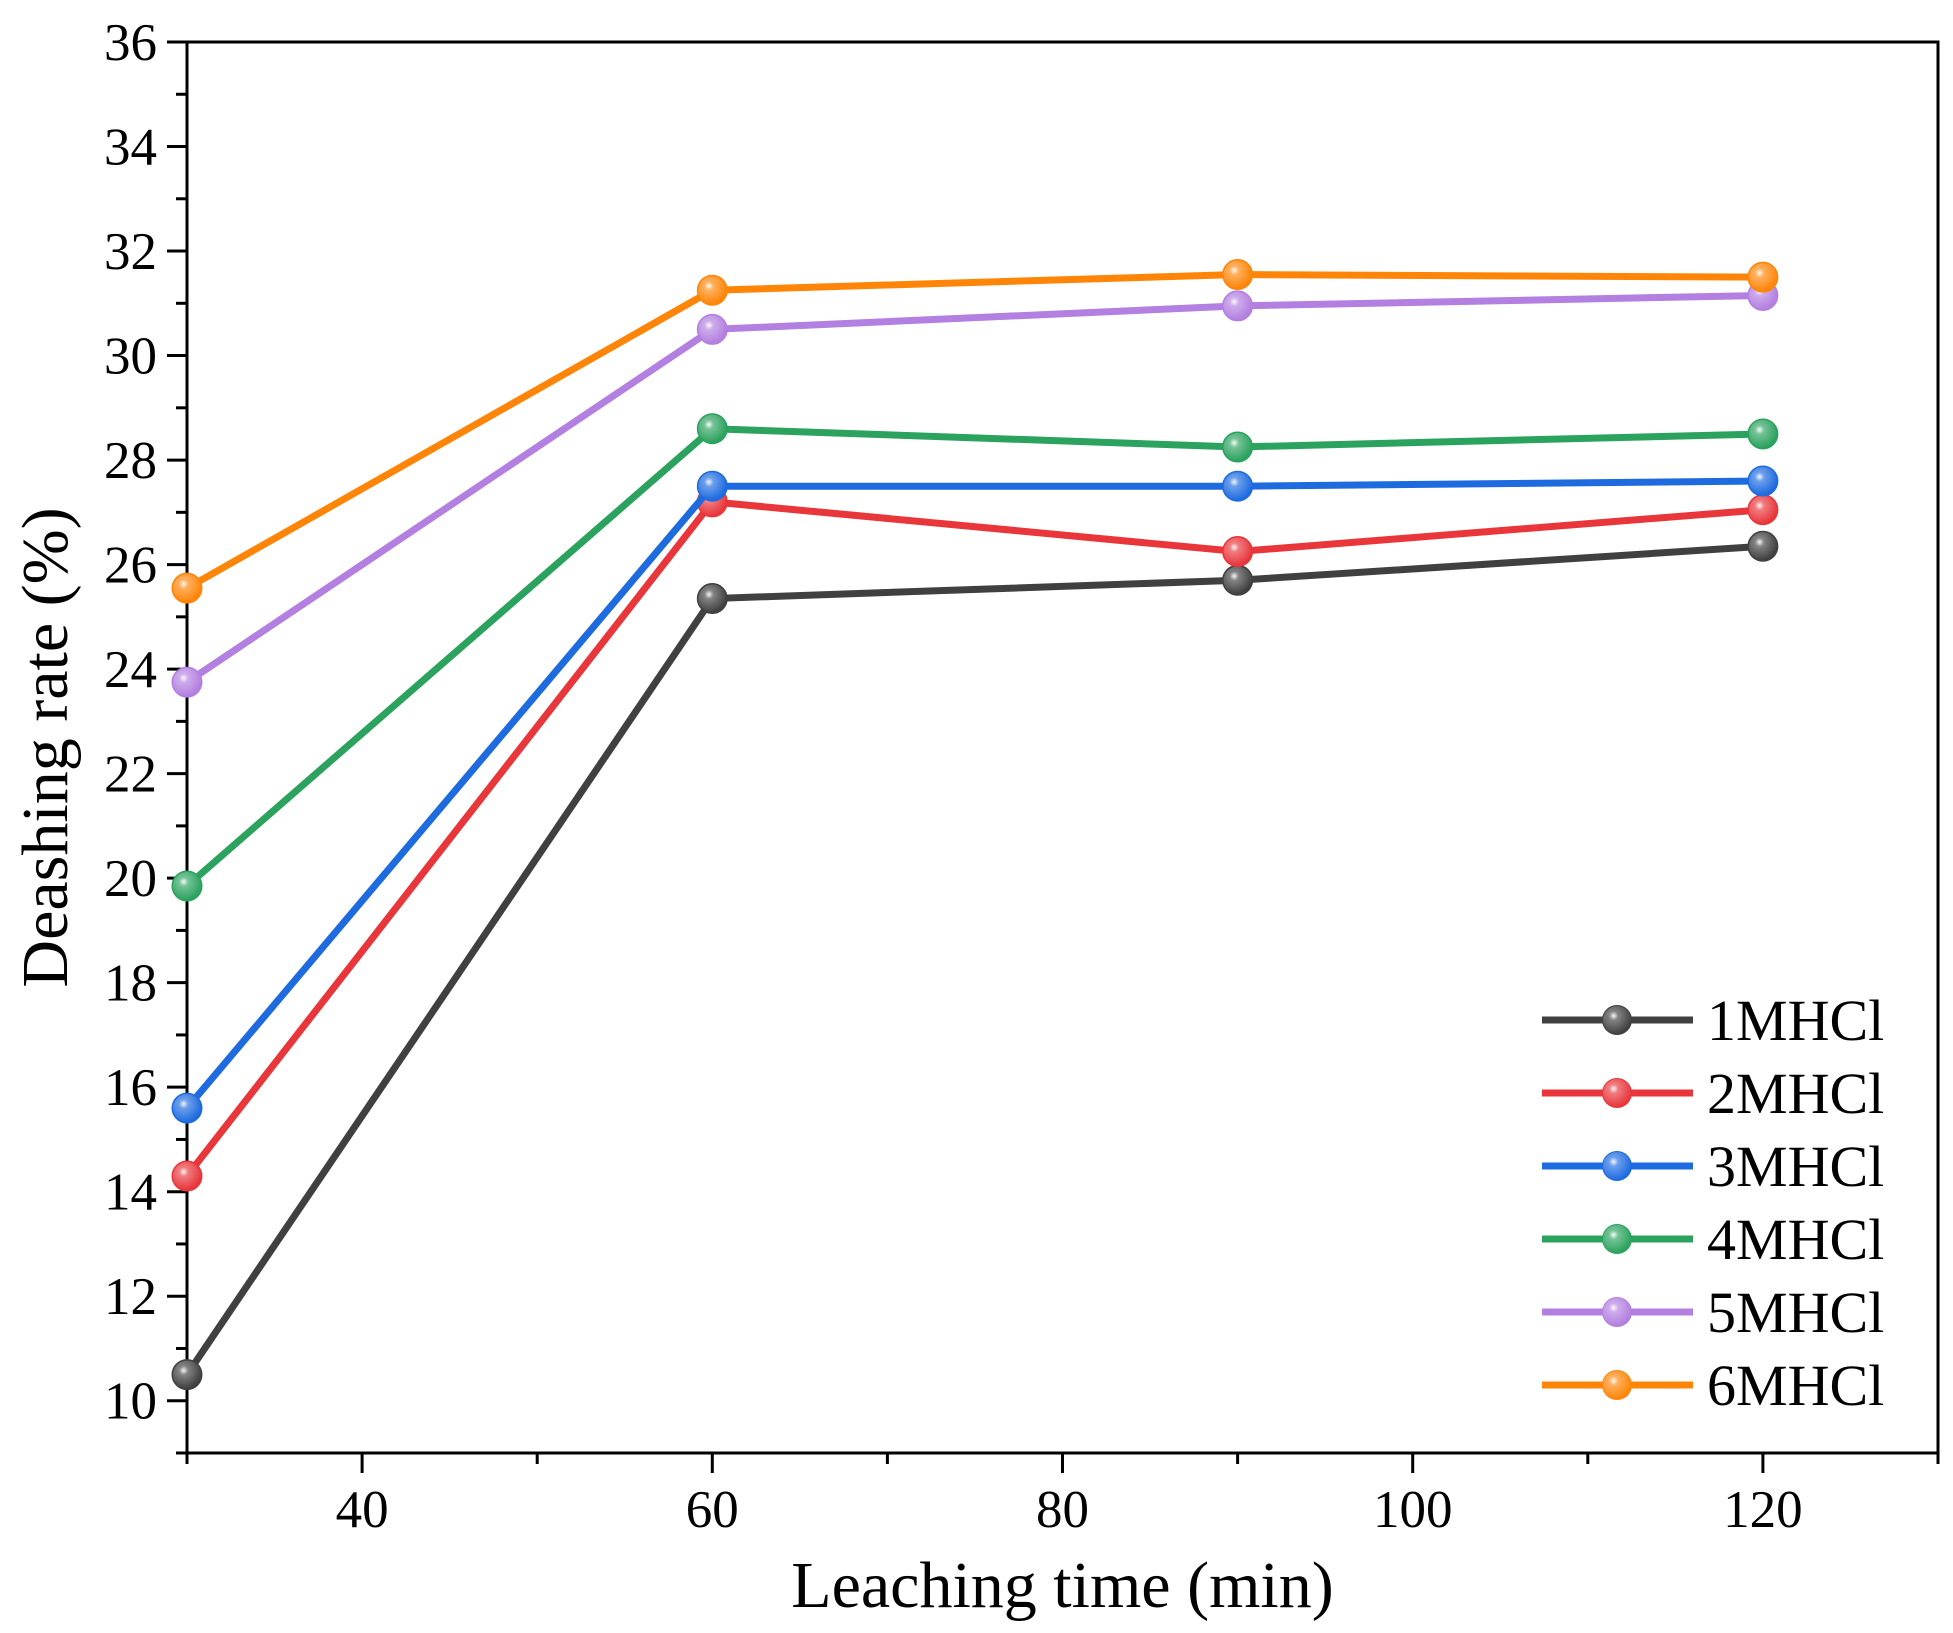  What do you see at coordinates (1062, 1510) in the screenshot?
I see `x-tick-label: 80` at bounding box center [1062, 1510].